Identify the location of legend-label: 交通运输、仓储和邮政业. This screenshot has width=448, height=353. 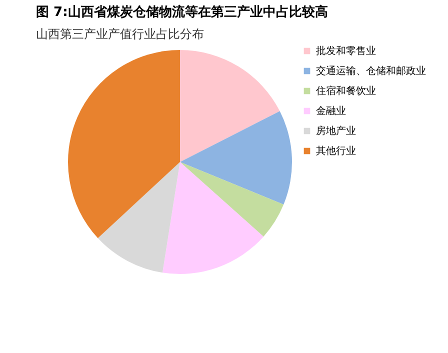
(371, 71).